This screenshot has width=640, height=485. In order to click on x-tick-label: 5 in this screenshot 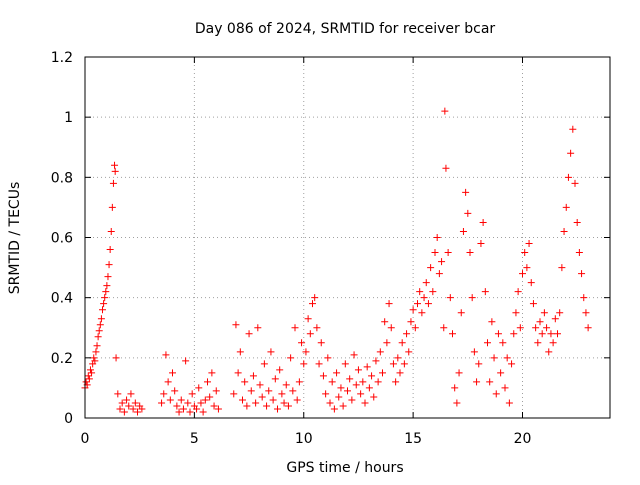, I will do `click(194, 439)`.